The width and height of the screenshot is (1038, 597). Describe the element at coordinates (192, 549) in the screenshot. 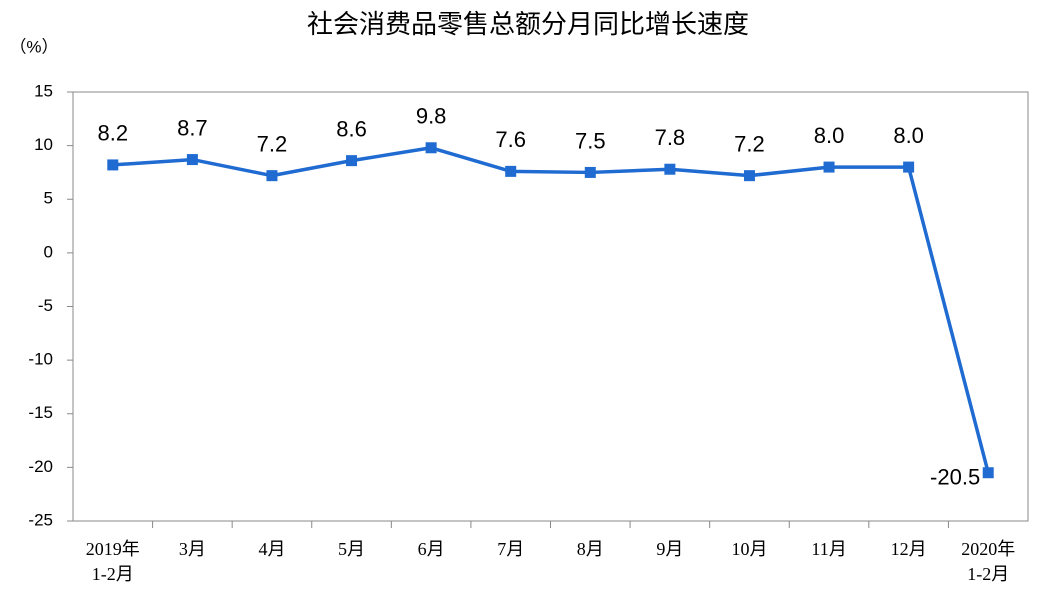

I see `x-tick-label: 3月` at that location.